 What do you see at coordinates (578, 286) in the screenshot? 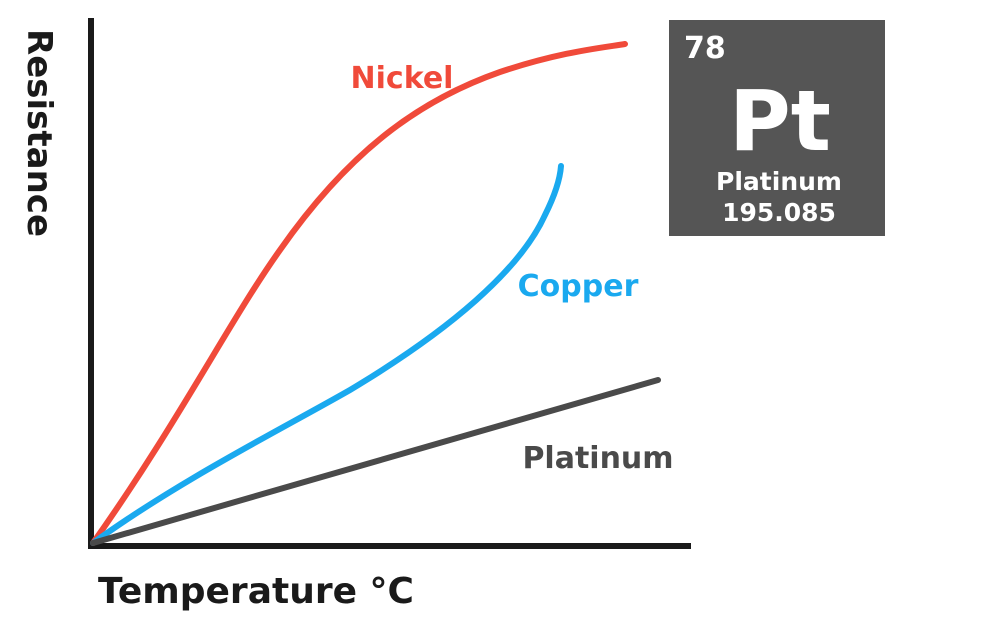
I see `copper-label: Copper` at bounding box center [578, 286].